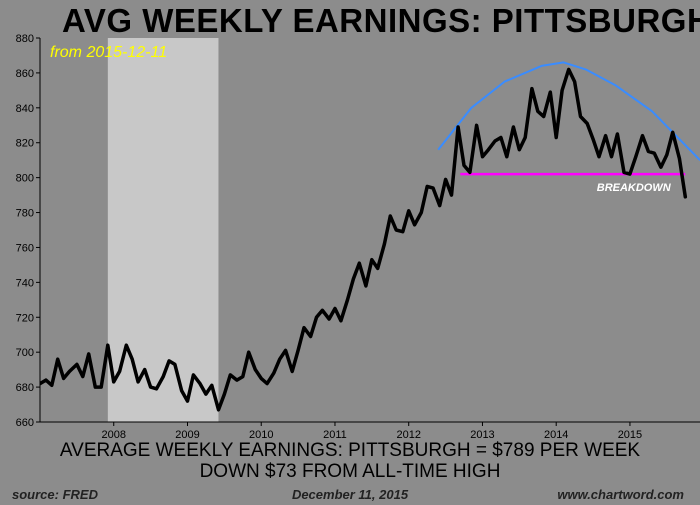 The height and width of the screenshot is (505, 700). I want to click on y-tick-label: 720, so click(25, 318).